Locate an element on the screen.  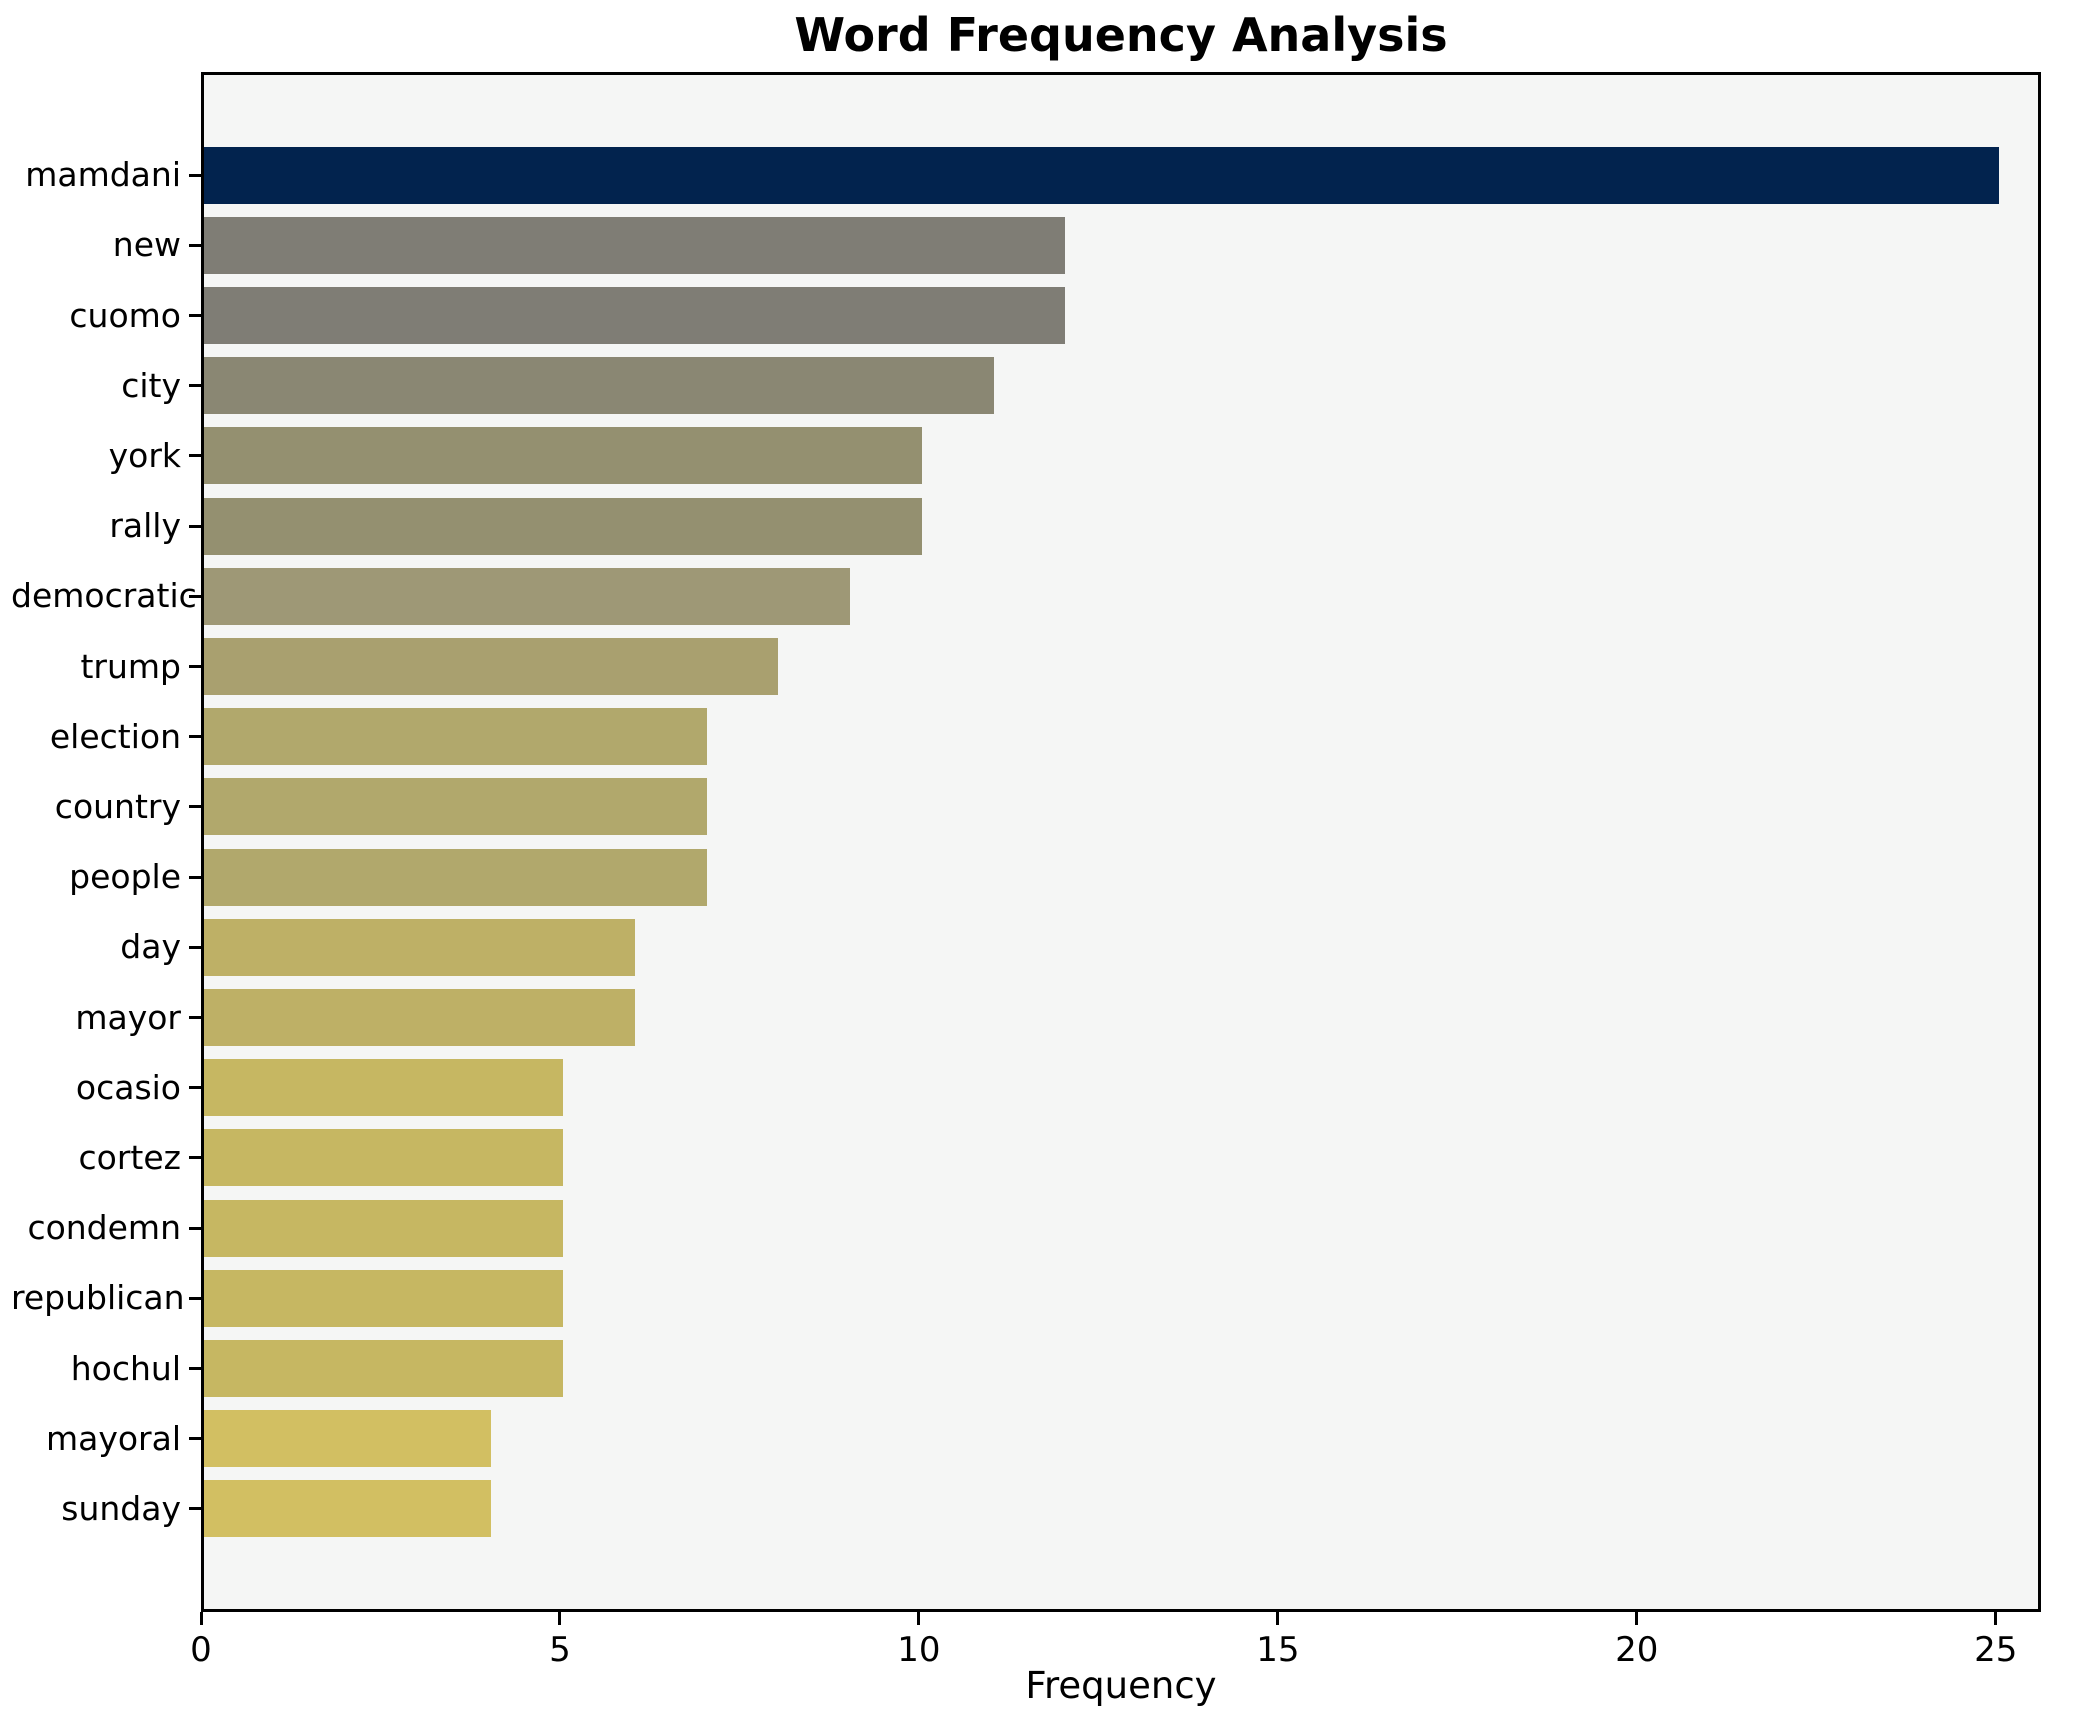
bar-trump is located at coordinates (491, 666).